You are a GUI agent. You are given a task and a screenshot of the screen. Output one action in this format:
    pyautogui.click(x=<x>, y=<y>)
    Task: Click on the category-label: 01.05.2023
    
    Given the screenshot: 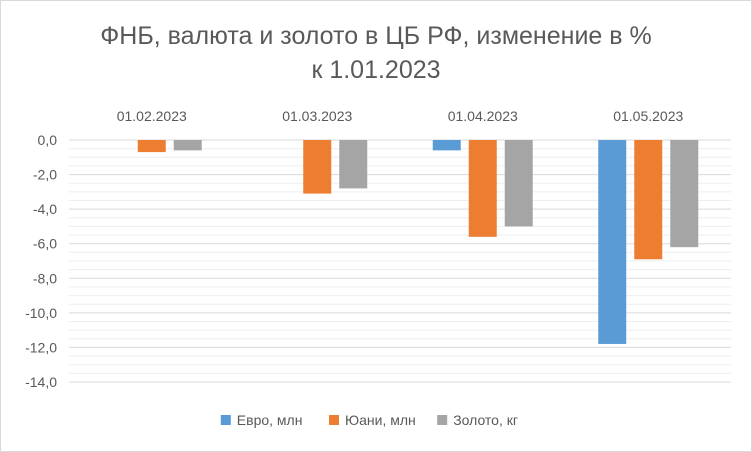 What is the action you would take?
    pyautogui.click(x=648, y=116)
    